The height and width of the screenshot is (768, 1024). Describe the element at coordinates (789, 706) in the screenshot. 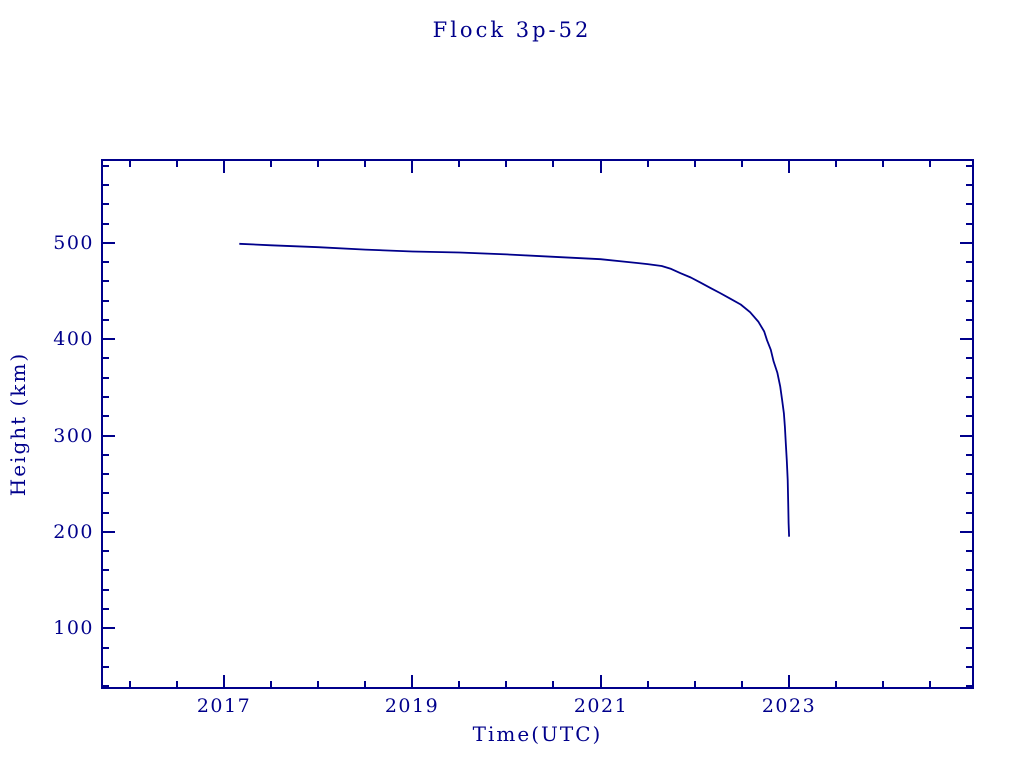

I see `x-tick-label: 2023` at that location.